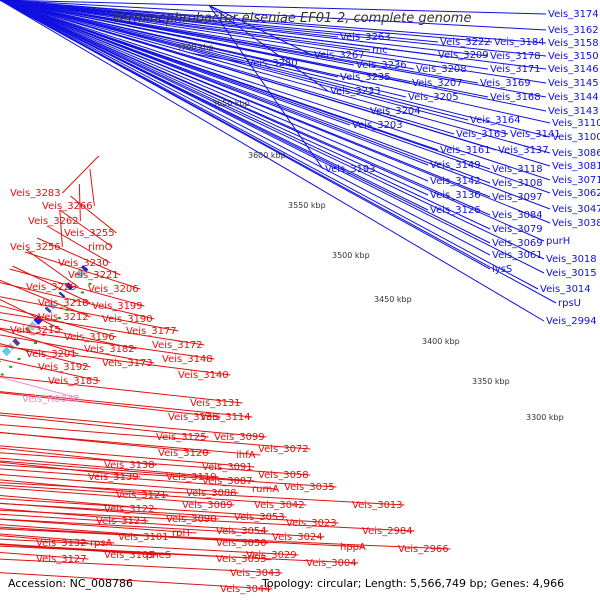 The height and width of the screenshot is (600, 600). I want to click on gene-label-forward: rpsU, so click(569, 303).